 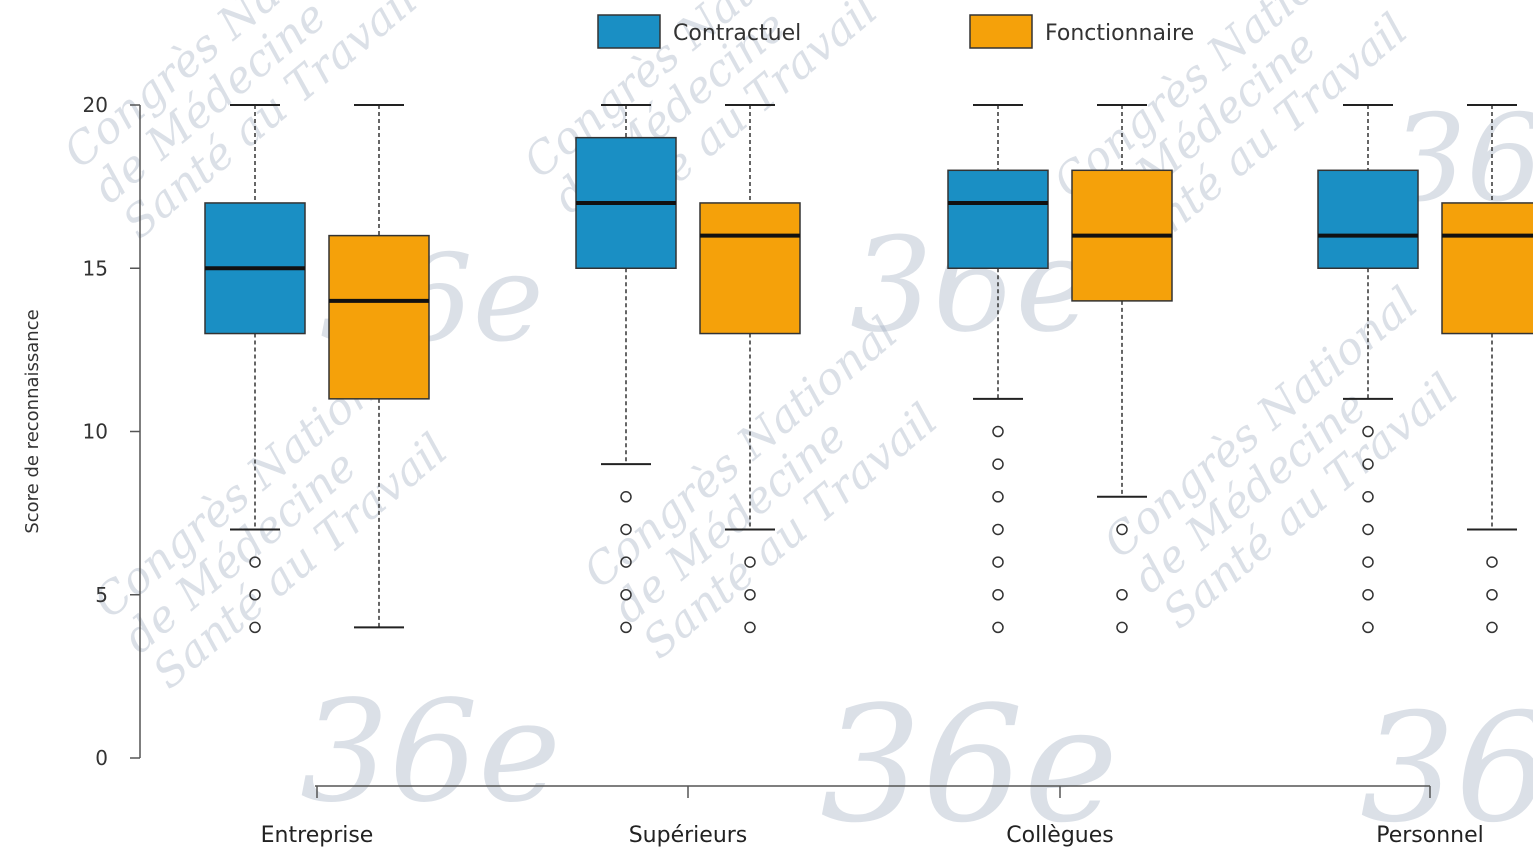 What do you see at coordinates (895, 31) in the screenshot?
I see `legend: Contractuel Fonctionnaire` at bounding box center [895, 31].